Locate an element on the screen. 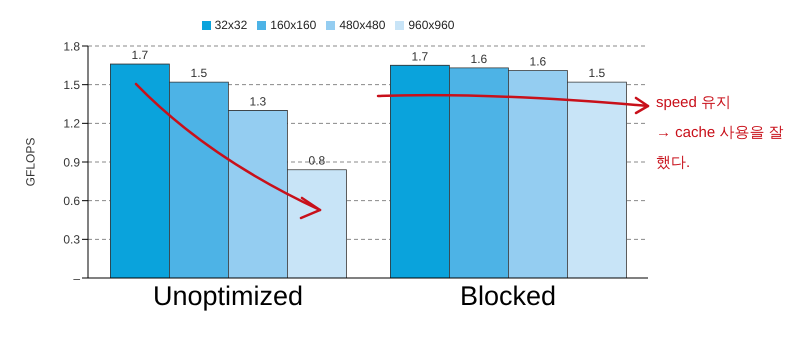 Image resolution: width=800 pixels, height=342 pixels. y-tick-label: 0.9 is located at coordinates (71, 162).